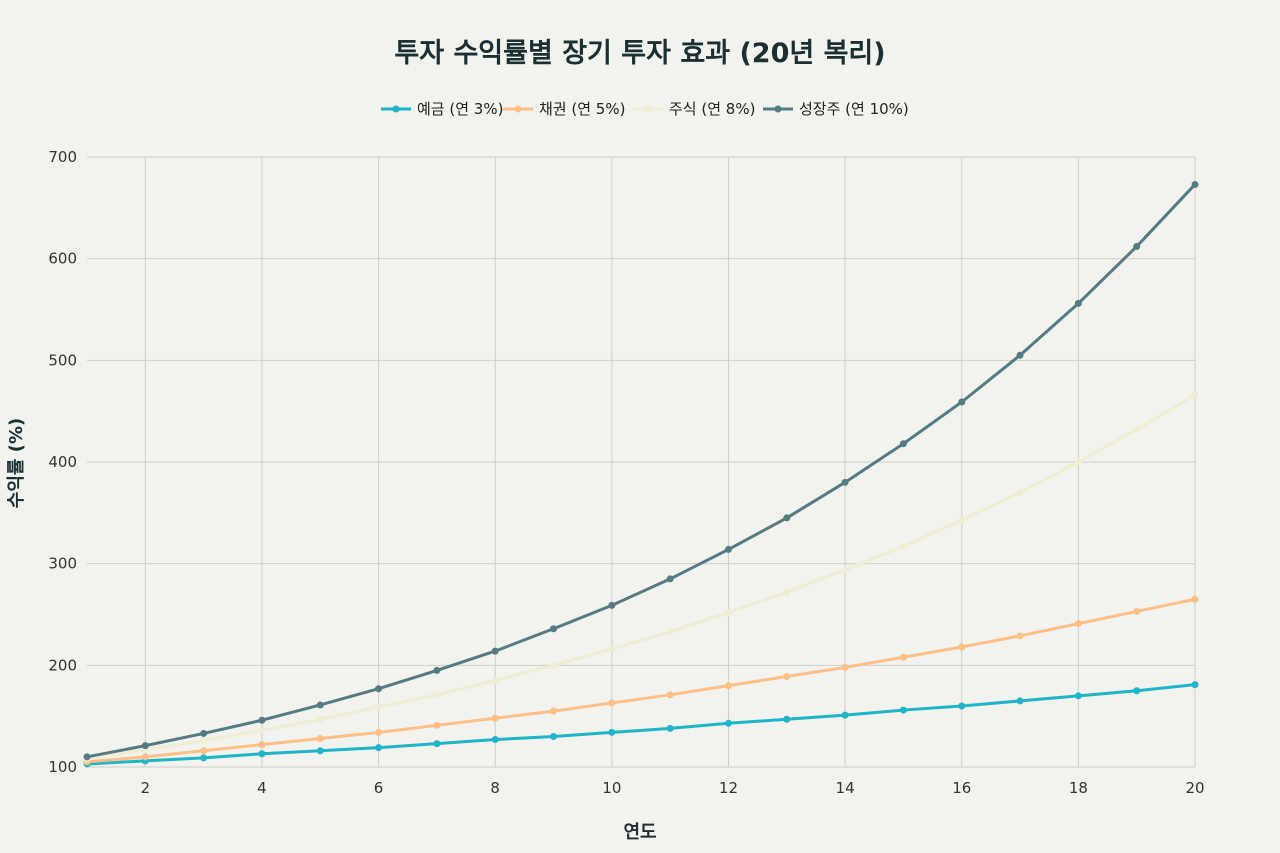  I want to click on y-tick-label: 700, so click(62, 157).